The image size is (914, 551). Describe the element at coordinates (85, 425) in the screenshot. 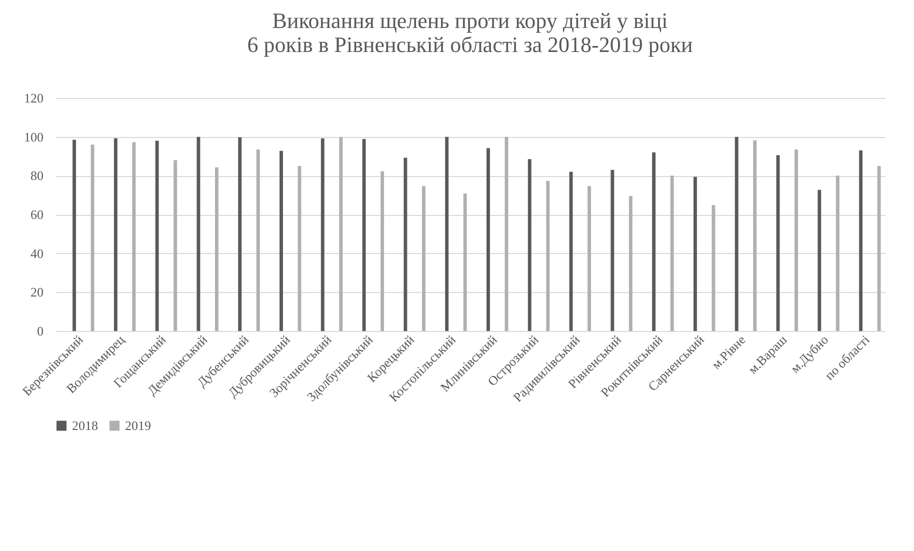

I see `legend-label: 2018` at that location.